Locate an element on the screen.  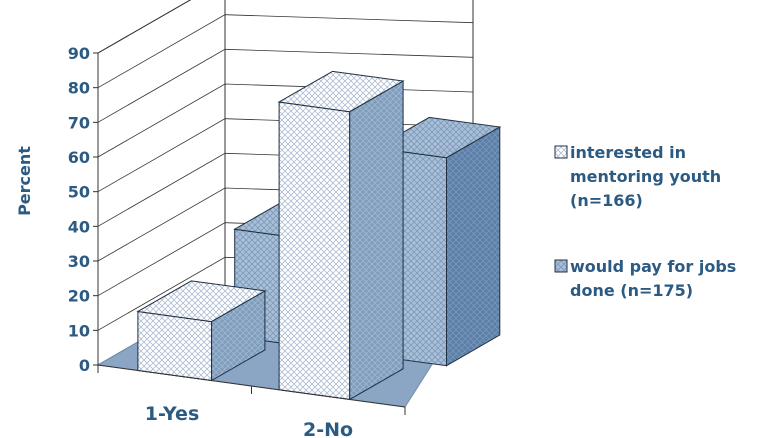
y-tick-label: 50 is located at coordinates (79, 192).